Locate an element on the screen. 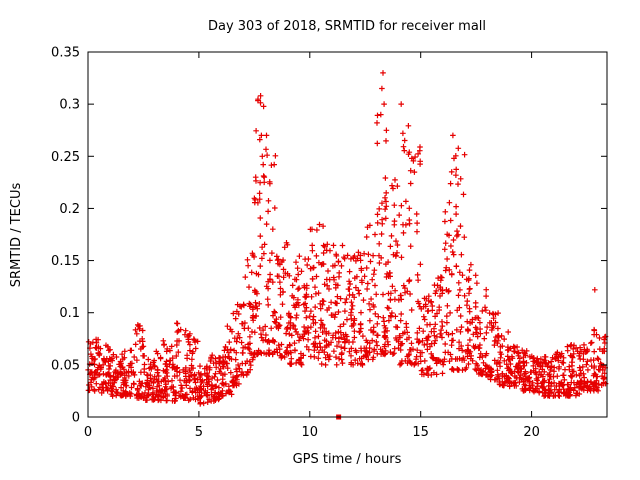 The width and height of the screenshot is (640, 480). y-tick-label: 0.2 is located at coordinates (69, 209).